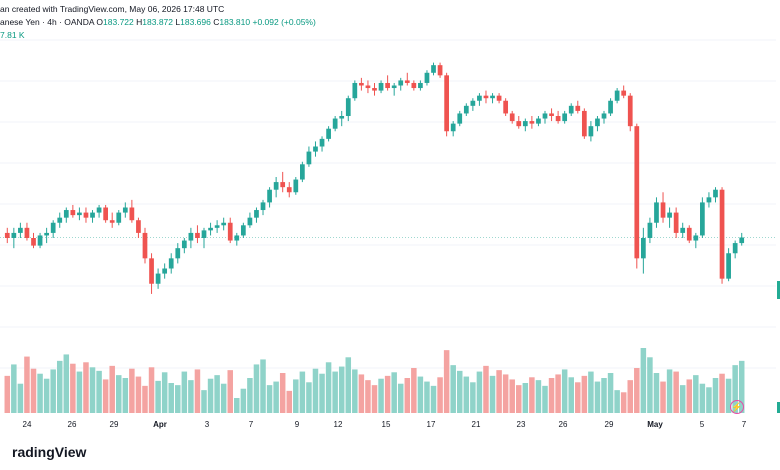 The height and width of the screenshot is (470, 780). I want to click on brand-text: radingView, so click(49, 452).